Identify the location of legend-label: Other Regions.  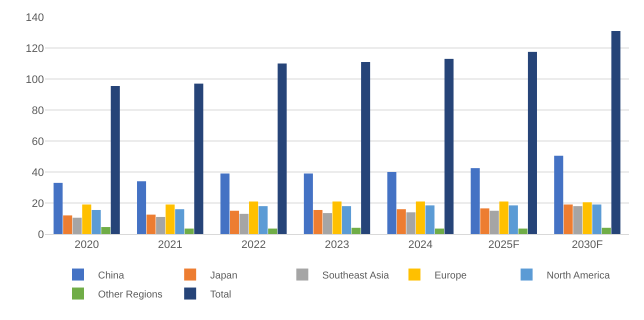
(130, 294).